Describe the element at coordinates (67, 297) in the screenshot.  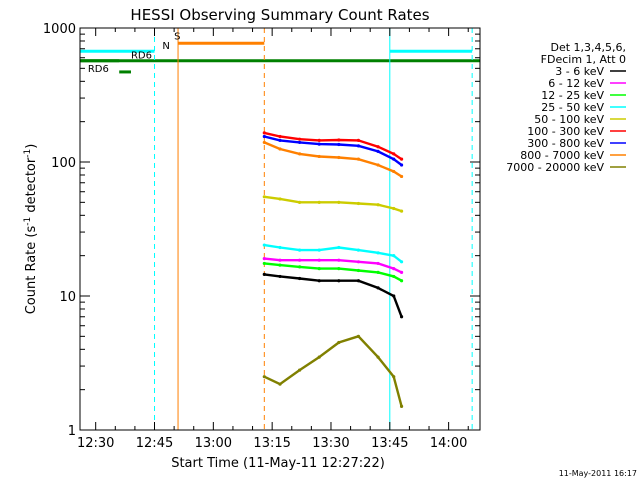
I see `y-tick-label: 10` at that location.